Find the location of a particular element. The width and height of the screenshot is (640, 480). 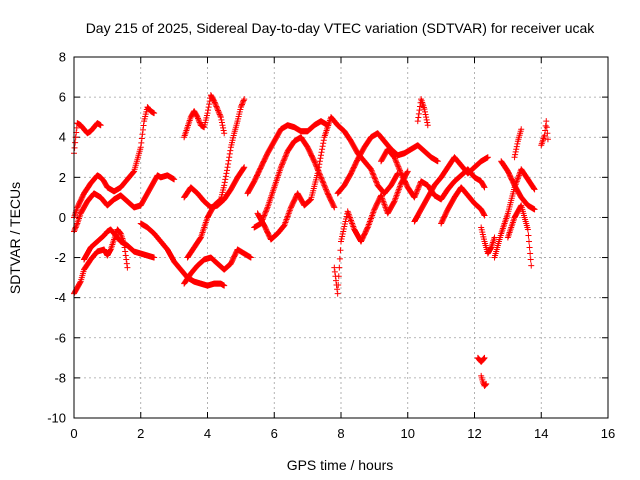

series-s25 is located at coordinates (481, 359).